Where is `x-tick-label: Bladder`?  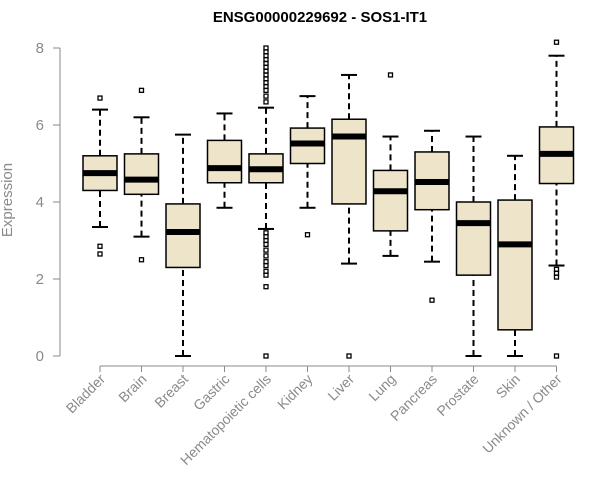 x-tick-label: Bladder is located at coordinates (86, 394).